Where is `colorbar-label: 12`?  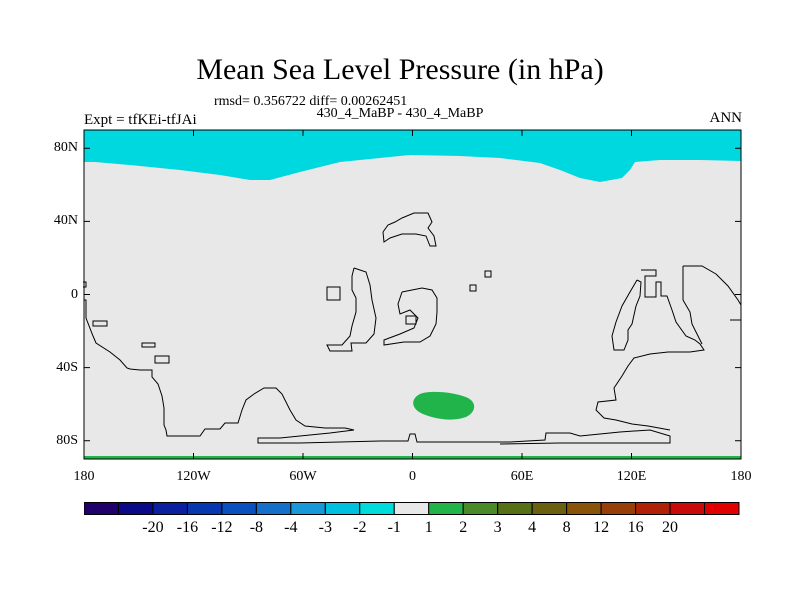 colorbar-label: 12 is located at coordinates (601, 527).